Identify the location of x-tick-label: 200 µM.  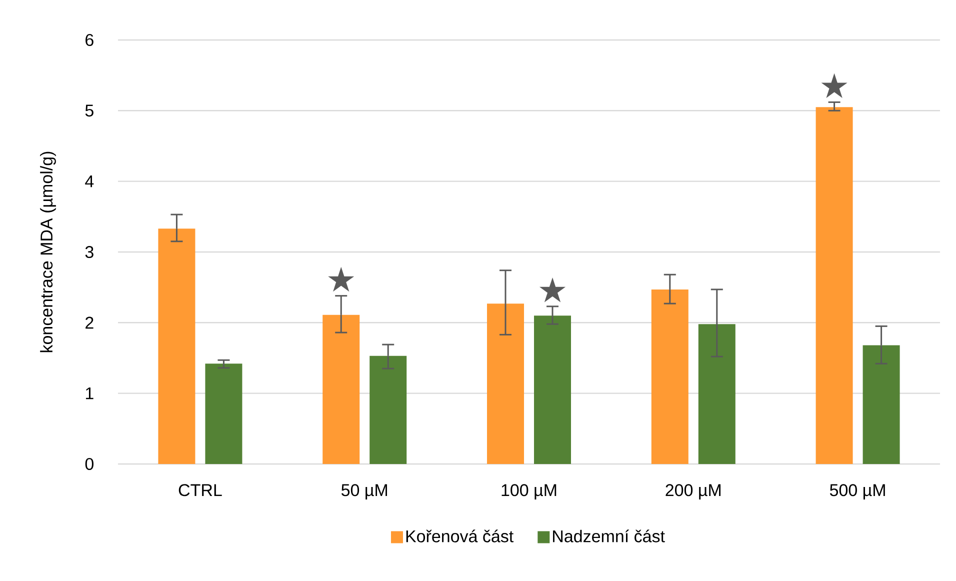
(693, 492).